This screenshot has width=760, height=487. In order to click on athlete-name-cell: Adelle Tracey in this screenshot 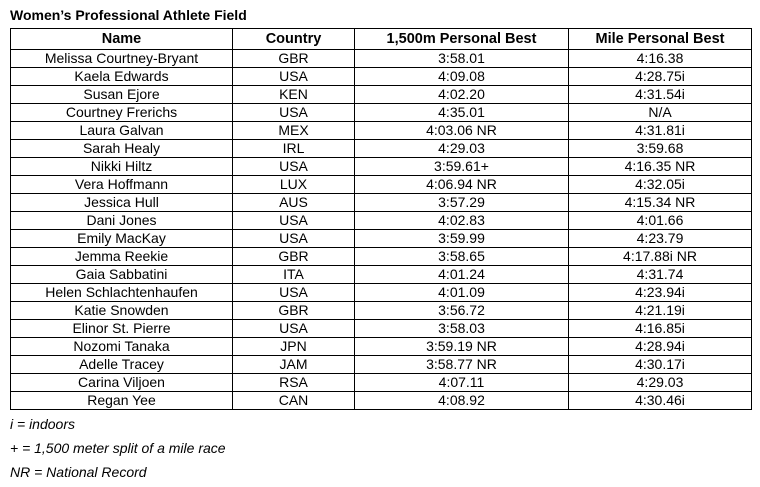, I will do `click(121, 364)`.